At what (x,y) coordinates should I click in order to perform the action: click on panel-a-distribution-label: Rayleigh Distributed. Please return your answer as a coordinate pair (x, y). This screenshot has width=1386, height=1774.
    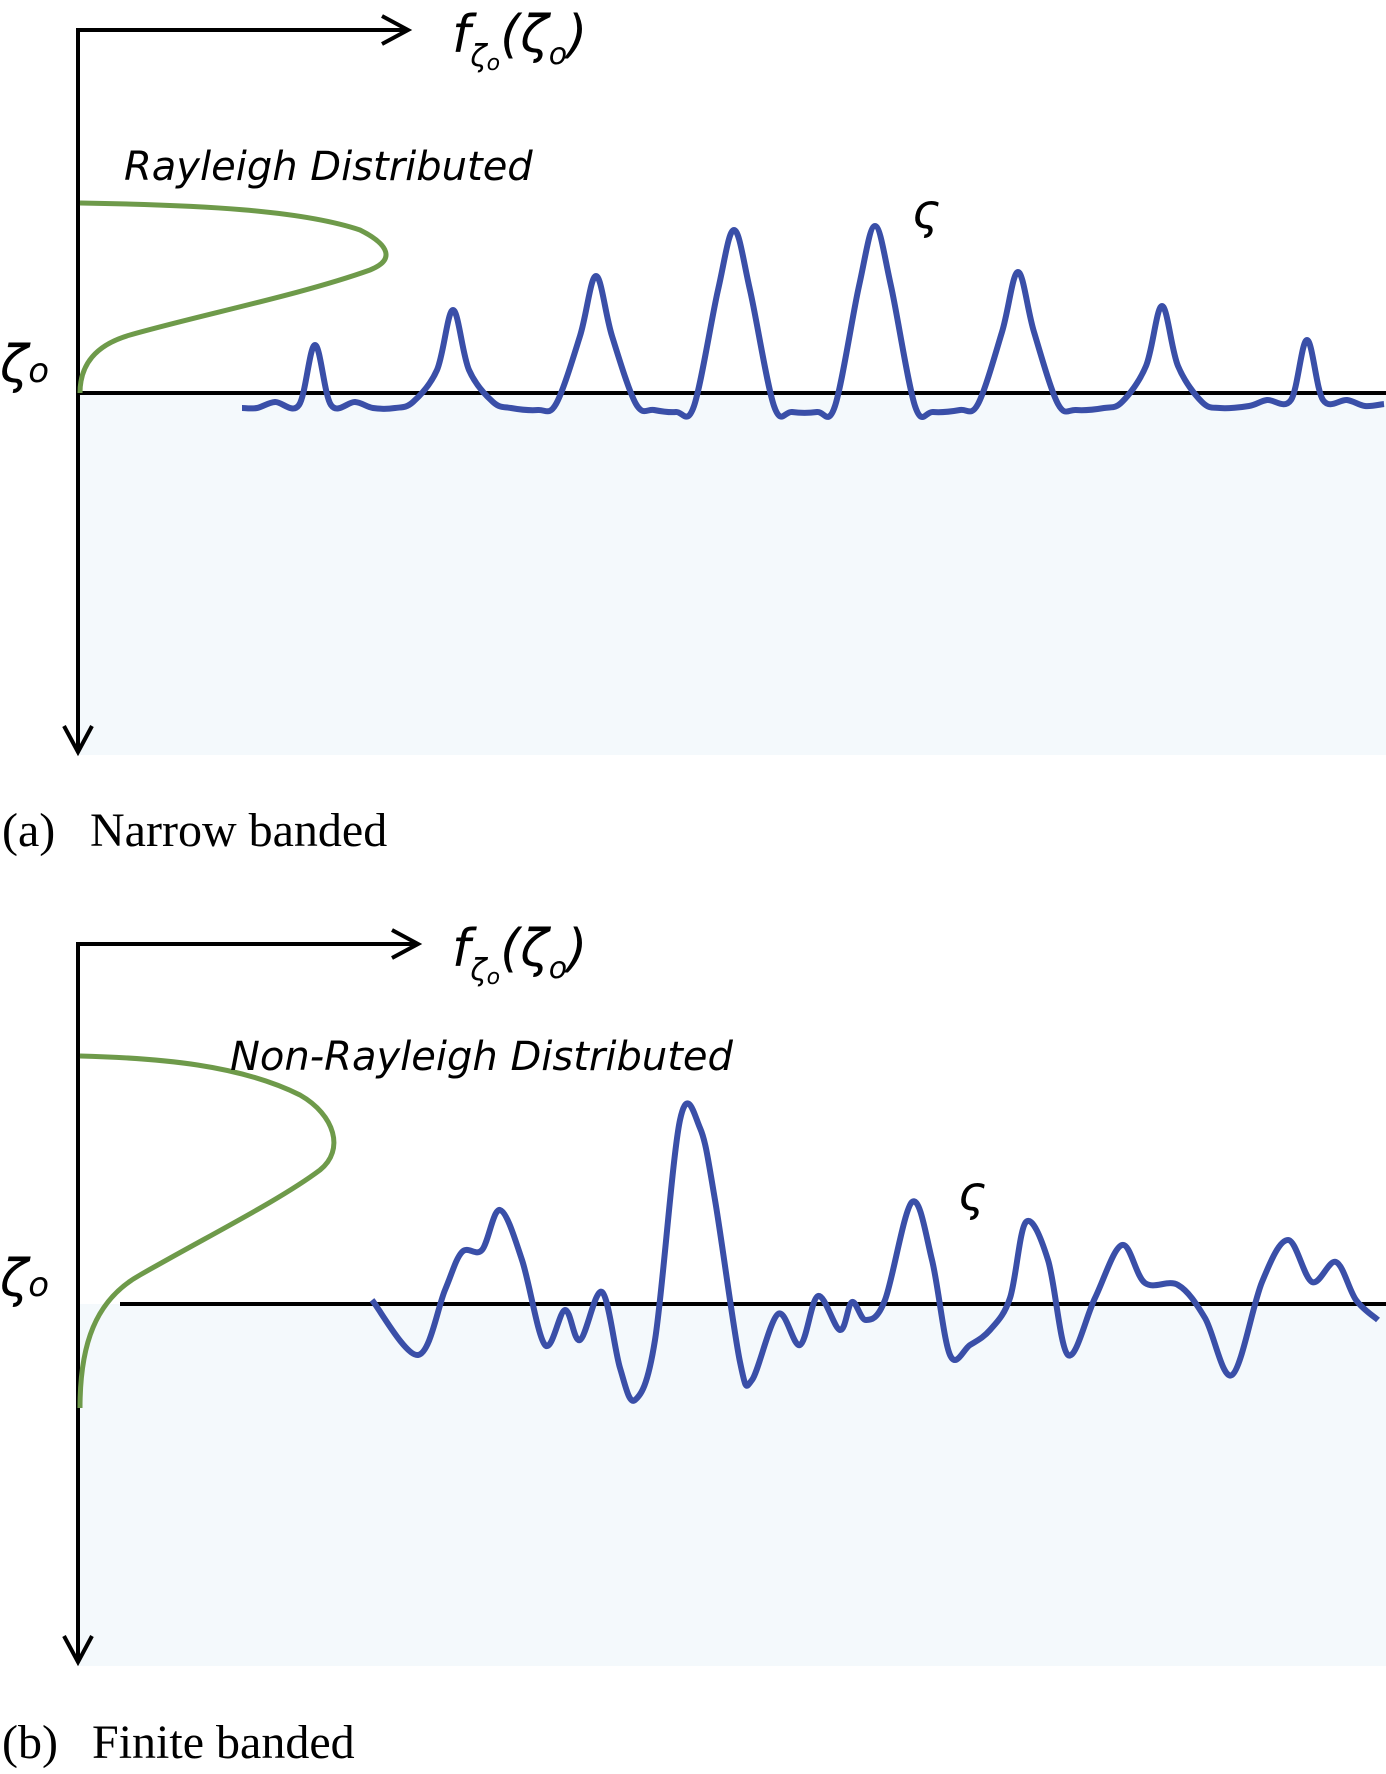
    Looking at the image, I should click on (328, 167).